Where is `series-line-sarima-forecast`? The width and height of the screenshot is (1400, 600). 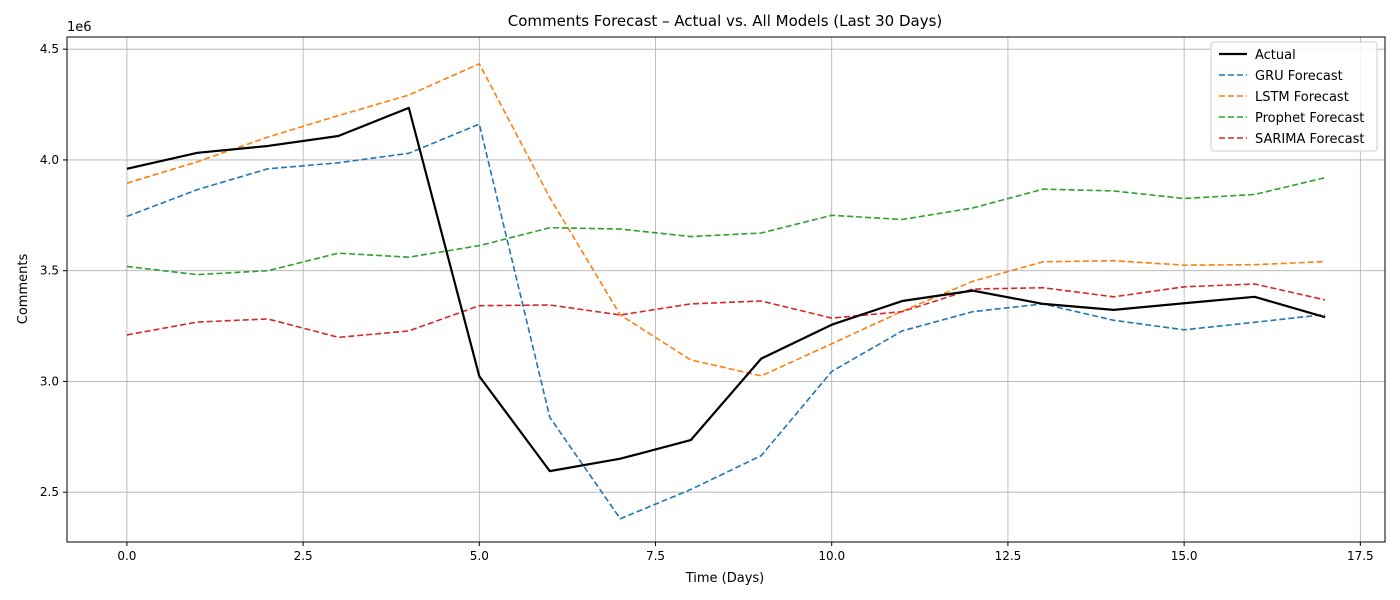
series-line-sarima-forecast is located at coordinates (726, 311).